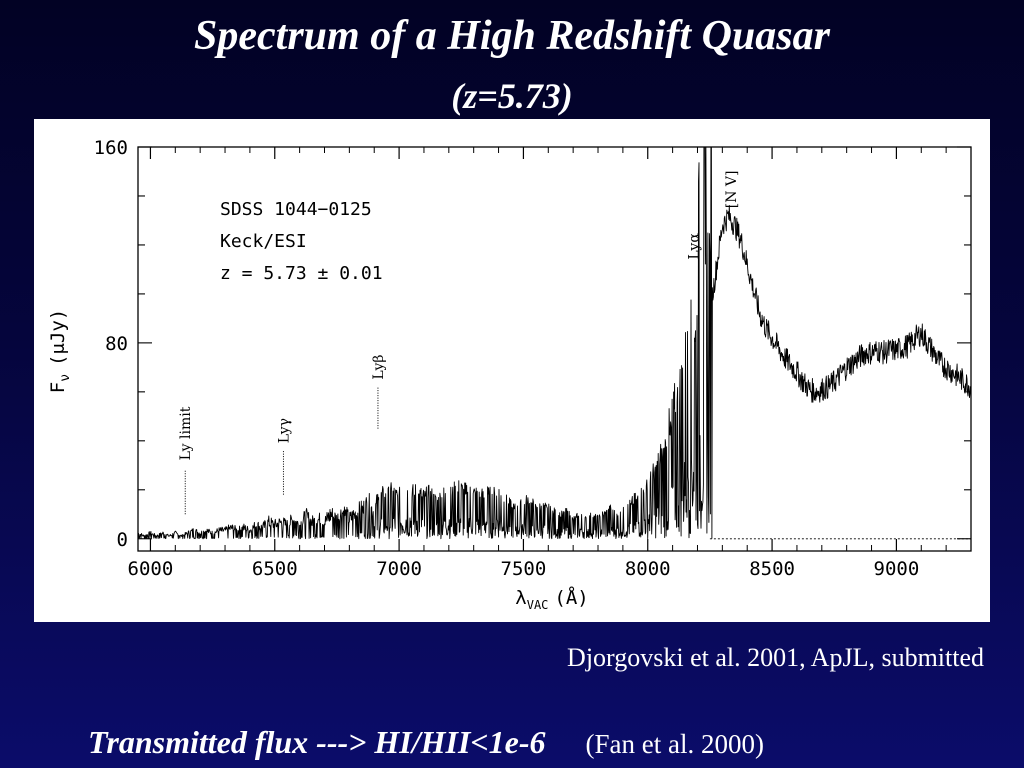  What do you see at coordinates (111, 148) in the screenshot?
I see `y-tick-label: 160` at bounding box center [111, 148].